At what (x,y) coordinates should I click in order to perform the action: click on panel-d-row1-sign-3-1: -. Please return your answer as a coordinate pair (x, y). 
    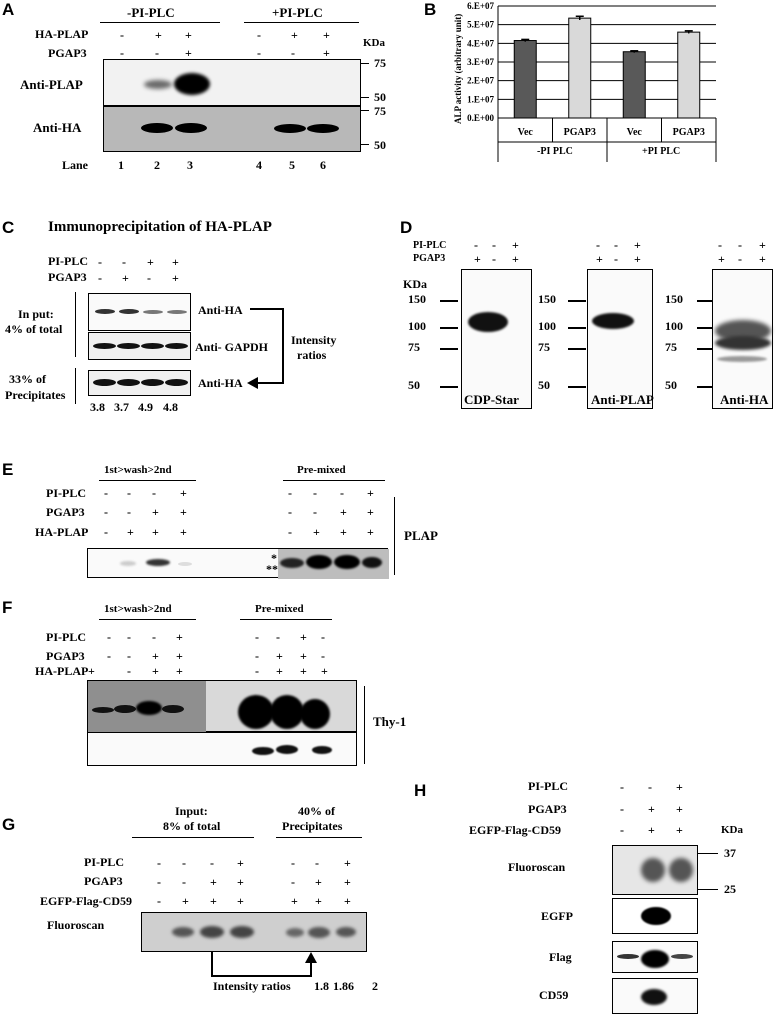
    Looking at the image, I should click on (720, 245).